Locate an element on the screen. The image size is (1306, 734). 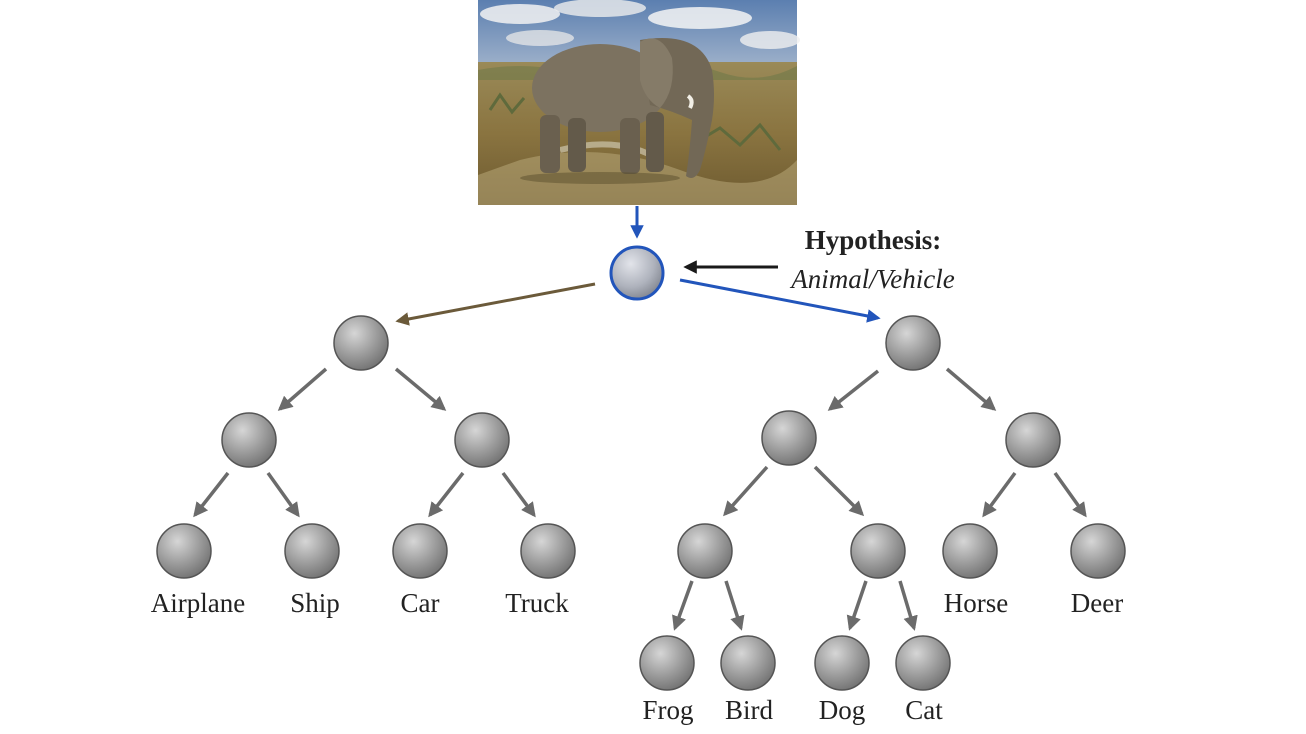
leaf-label-horse: Horse is located at coordinates (976, 603).